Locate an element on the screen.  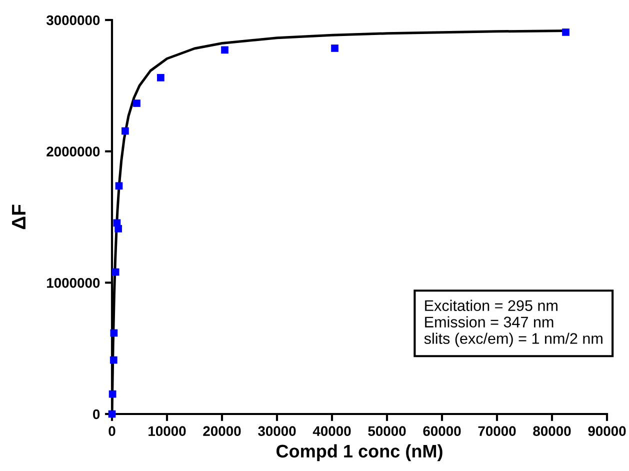
x-tick-label: 30000 is located at coordinates (277, 431).